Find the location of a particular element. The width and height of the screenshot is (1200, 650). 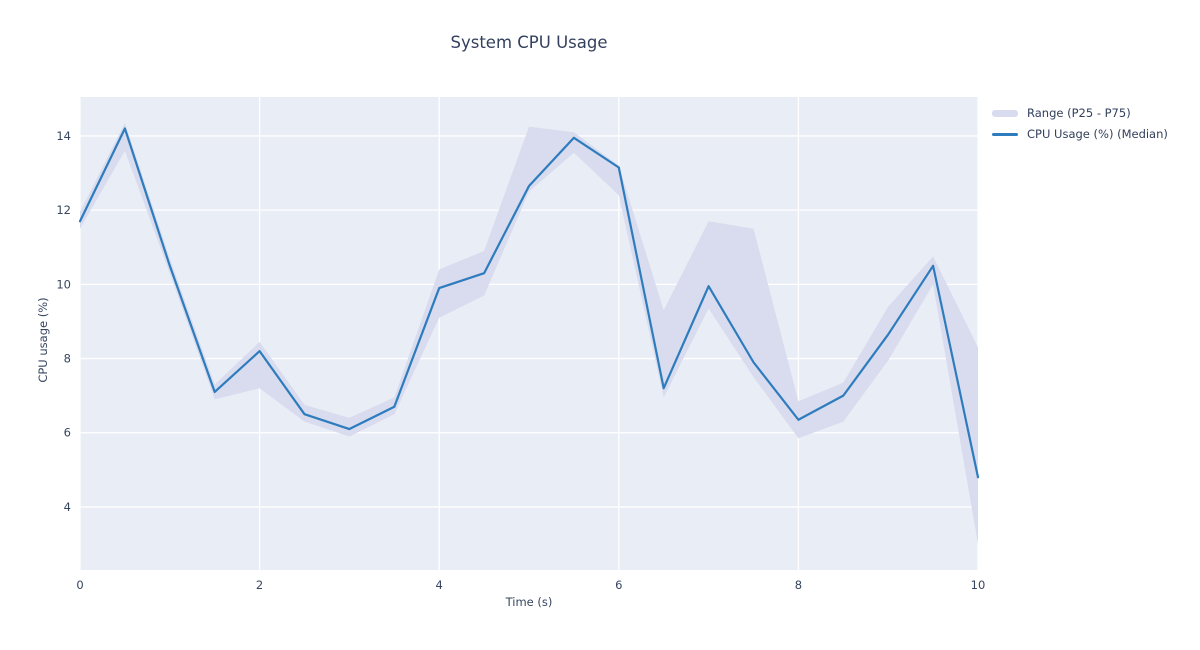

legend-label-median: CPU Usage (%) (Median) is located at coordinates (1097, 134).